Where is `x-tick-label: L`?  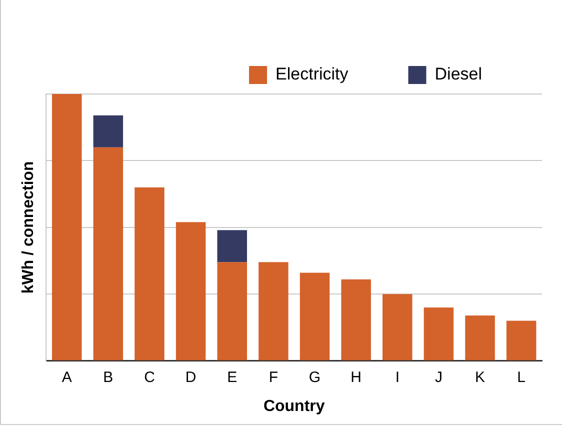
x-tick-label: L is located at coordinates (521, 377).